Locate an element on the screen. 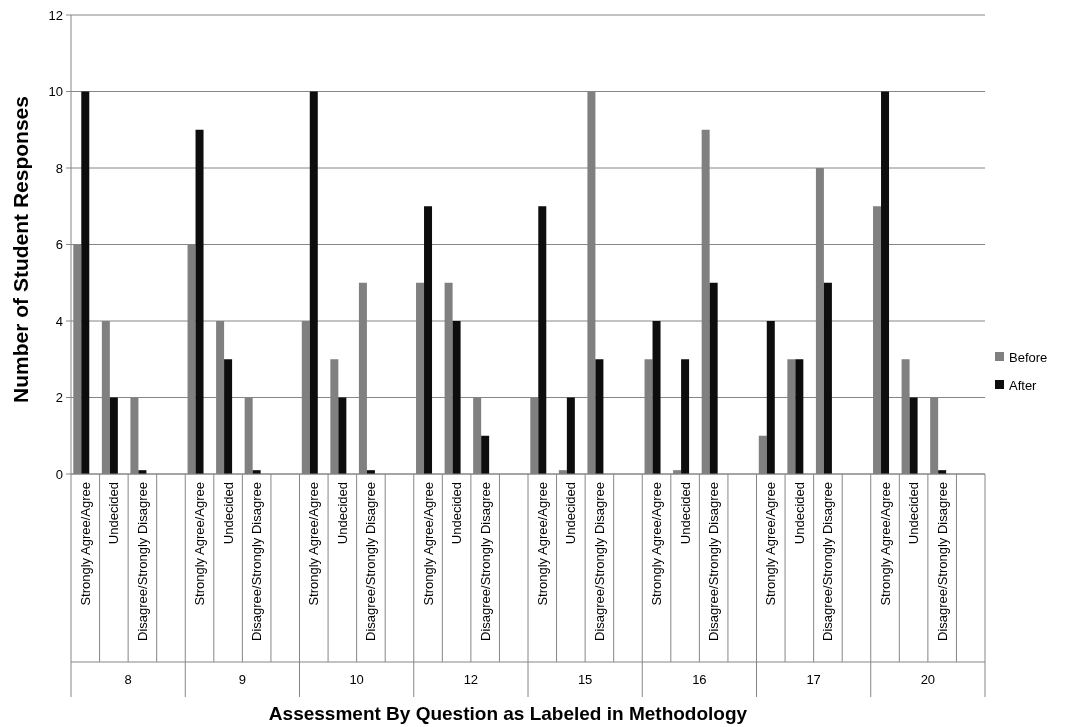 The width and height of the screenshot is (1066, 727). legend-label: Before is located at coordinates (1028, 357).